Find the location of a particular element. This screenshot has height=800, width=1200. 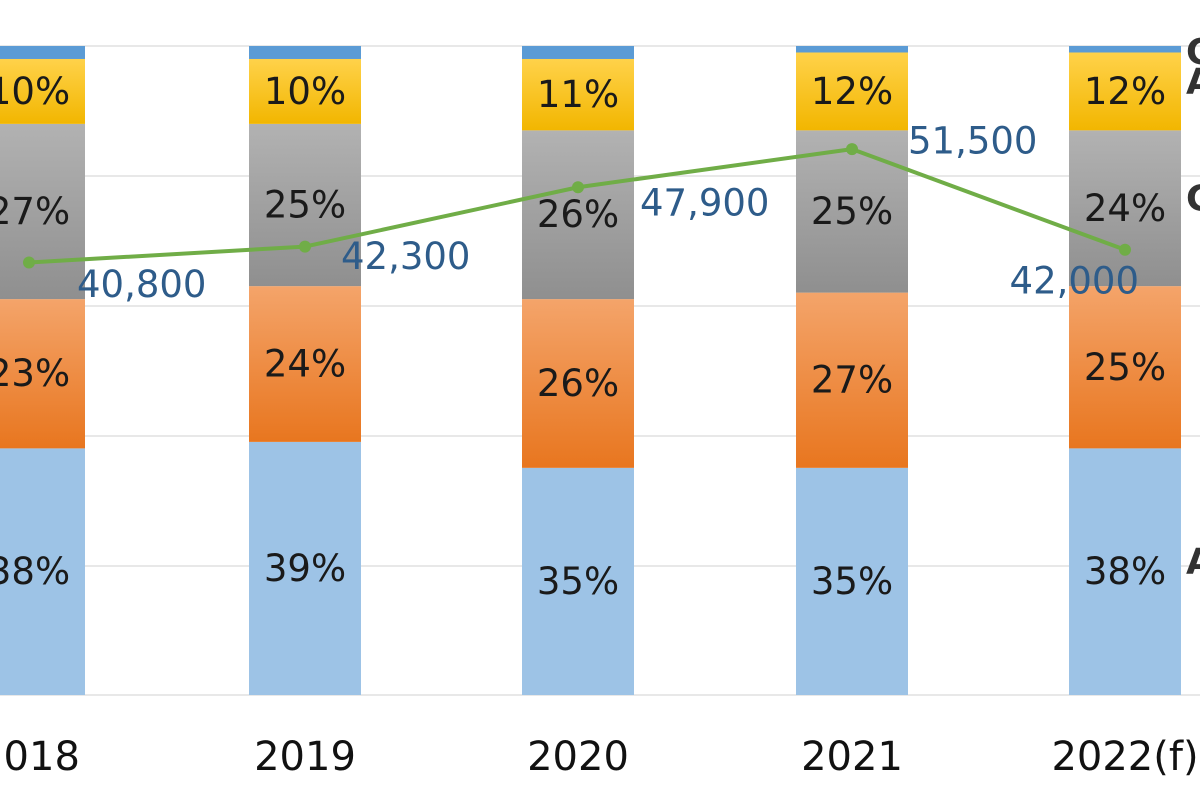

category-label-2019: 2019 is located at coordinates (305, 757).